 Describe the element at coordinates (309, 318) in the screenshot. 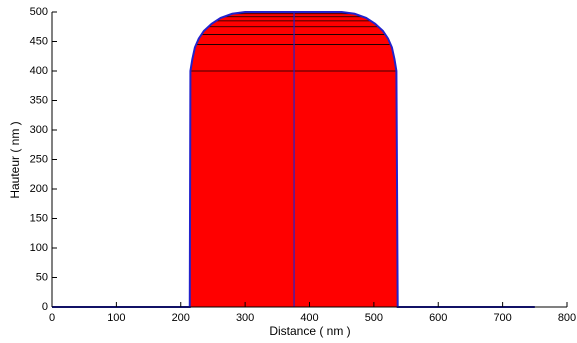

I see `x-tick-label: 400` at that location.